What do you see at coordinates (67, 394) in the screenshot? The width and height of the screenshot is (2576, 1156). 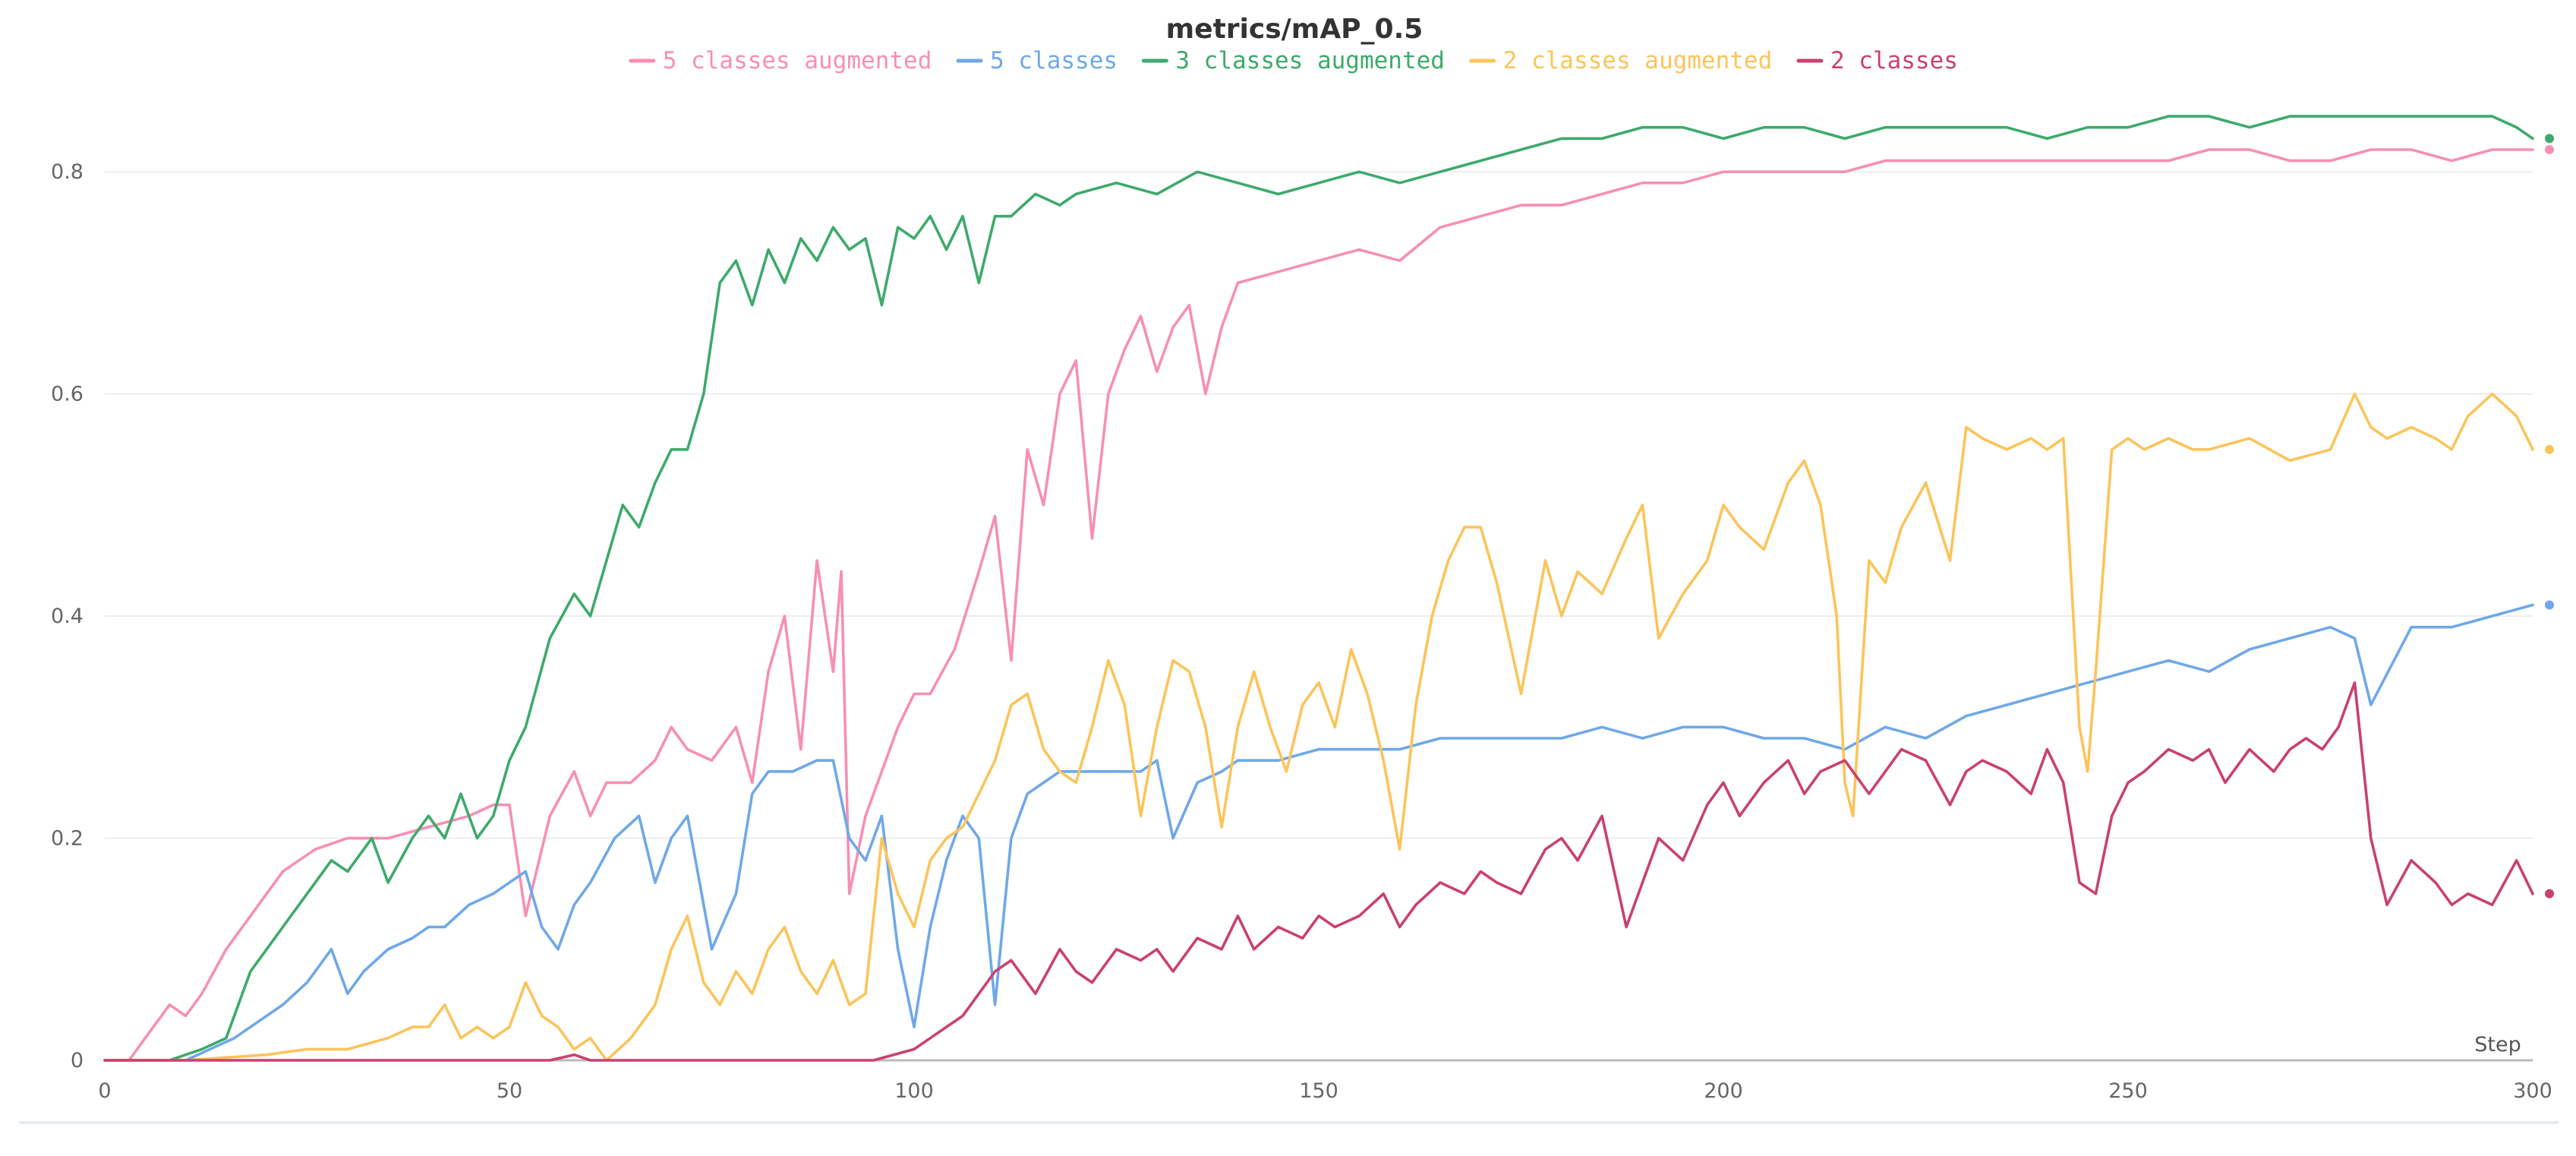 I see `y-tick-label: 0.6` at bounding box center [67, 394].